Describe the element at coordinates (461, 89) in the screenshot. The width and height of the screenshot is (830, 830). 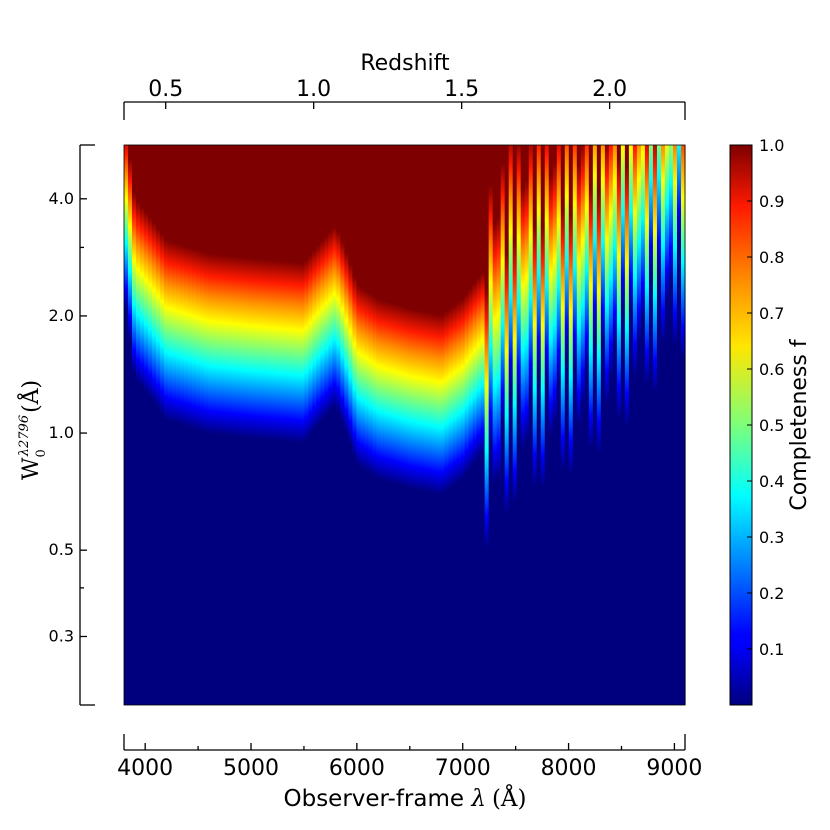
I see `top-tick-label: 1.5` at that location.